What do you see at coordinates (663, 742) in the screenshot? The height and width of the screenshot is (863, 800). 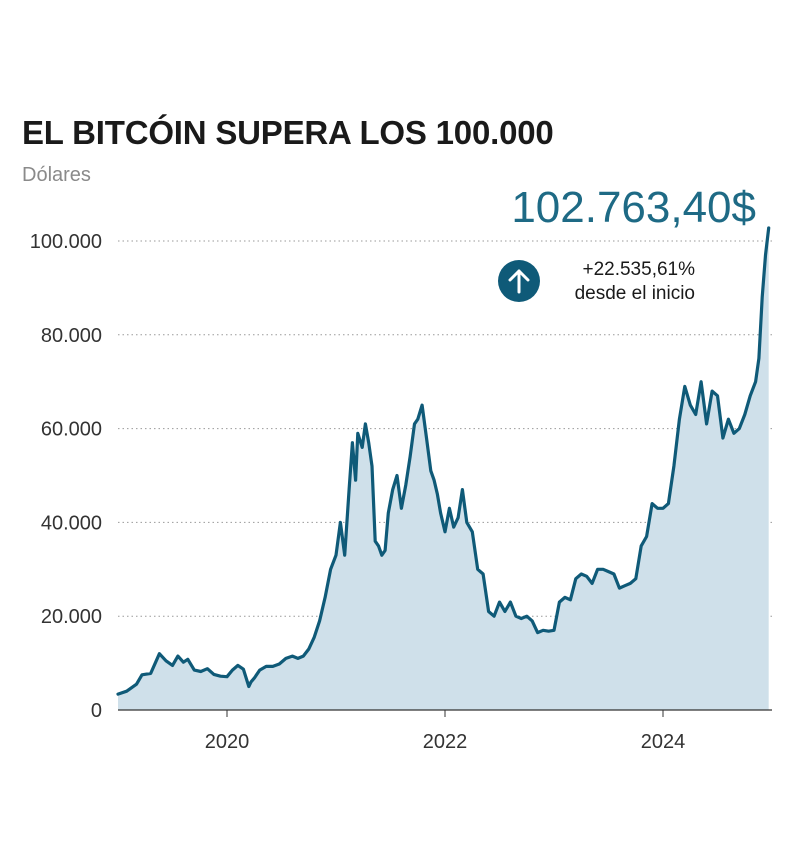 I see `x-tick-label: 2024` at bounding box center [663, 742].